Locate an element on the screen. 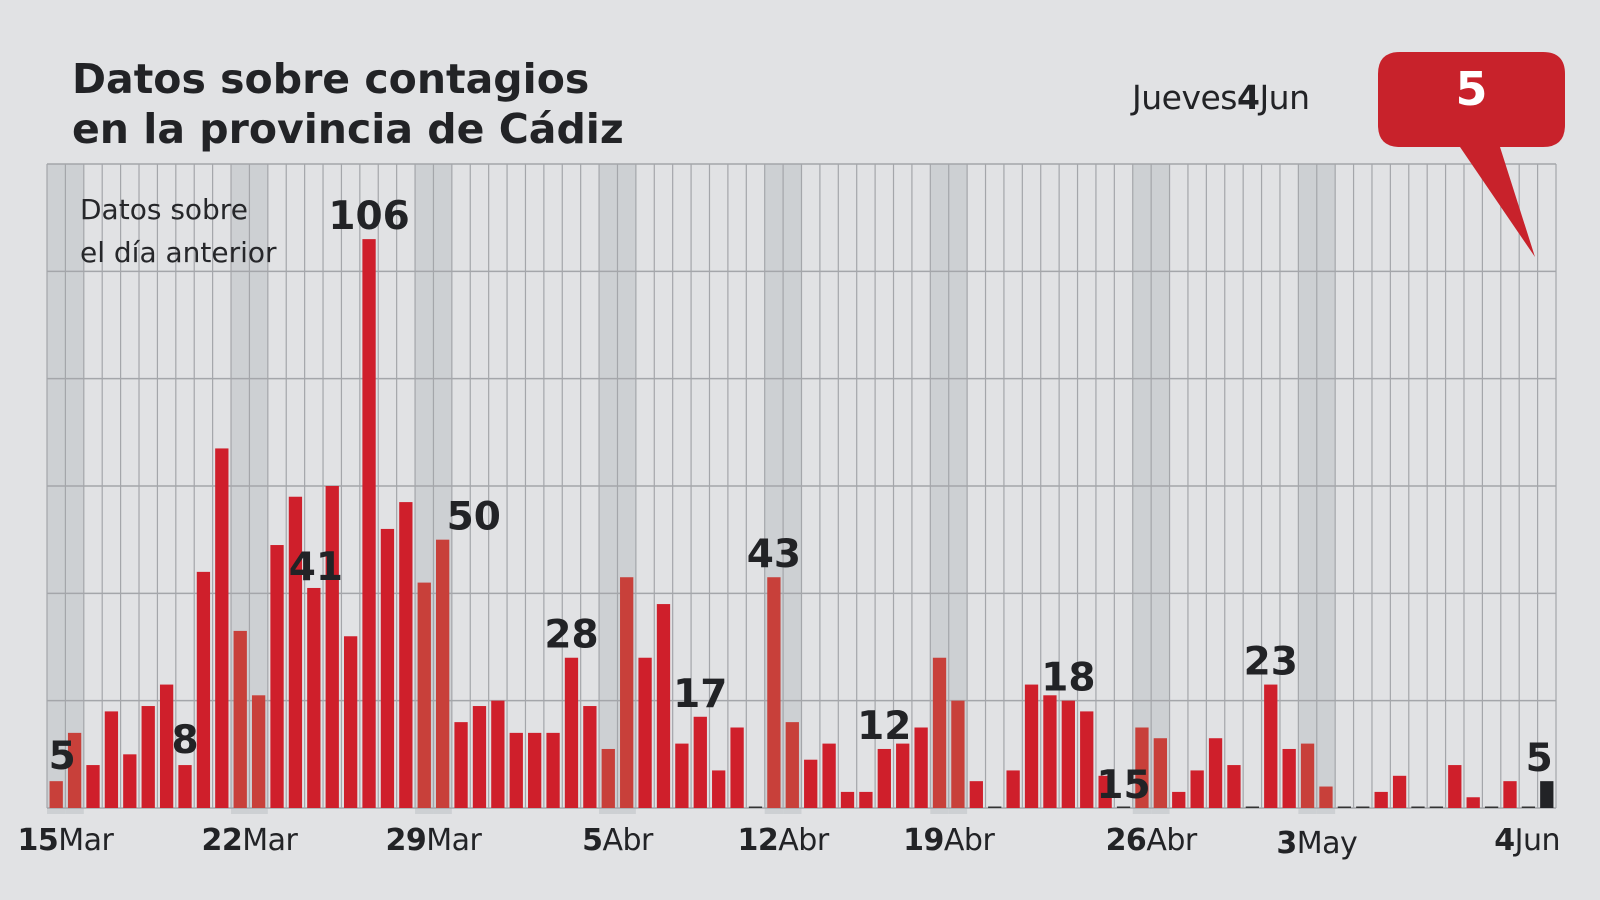 The width and height of the screenshot is (1600, 900). x-tick-label: 15Mar is located at coordinates (65, 840).